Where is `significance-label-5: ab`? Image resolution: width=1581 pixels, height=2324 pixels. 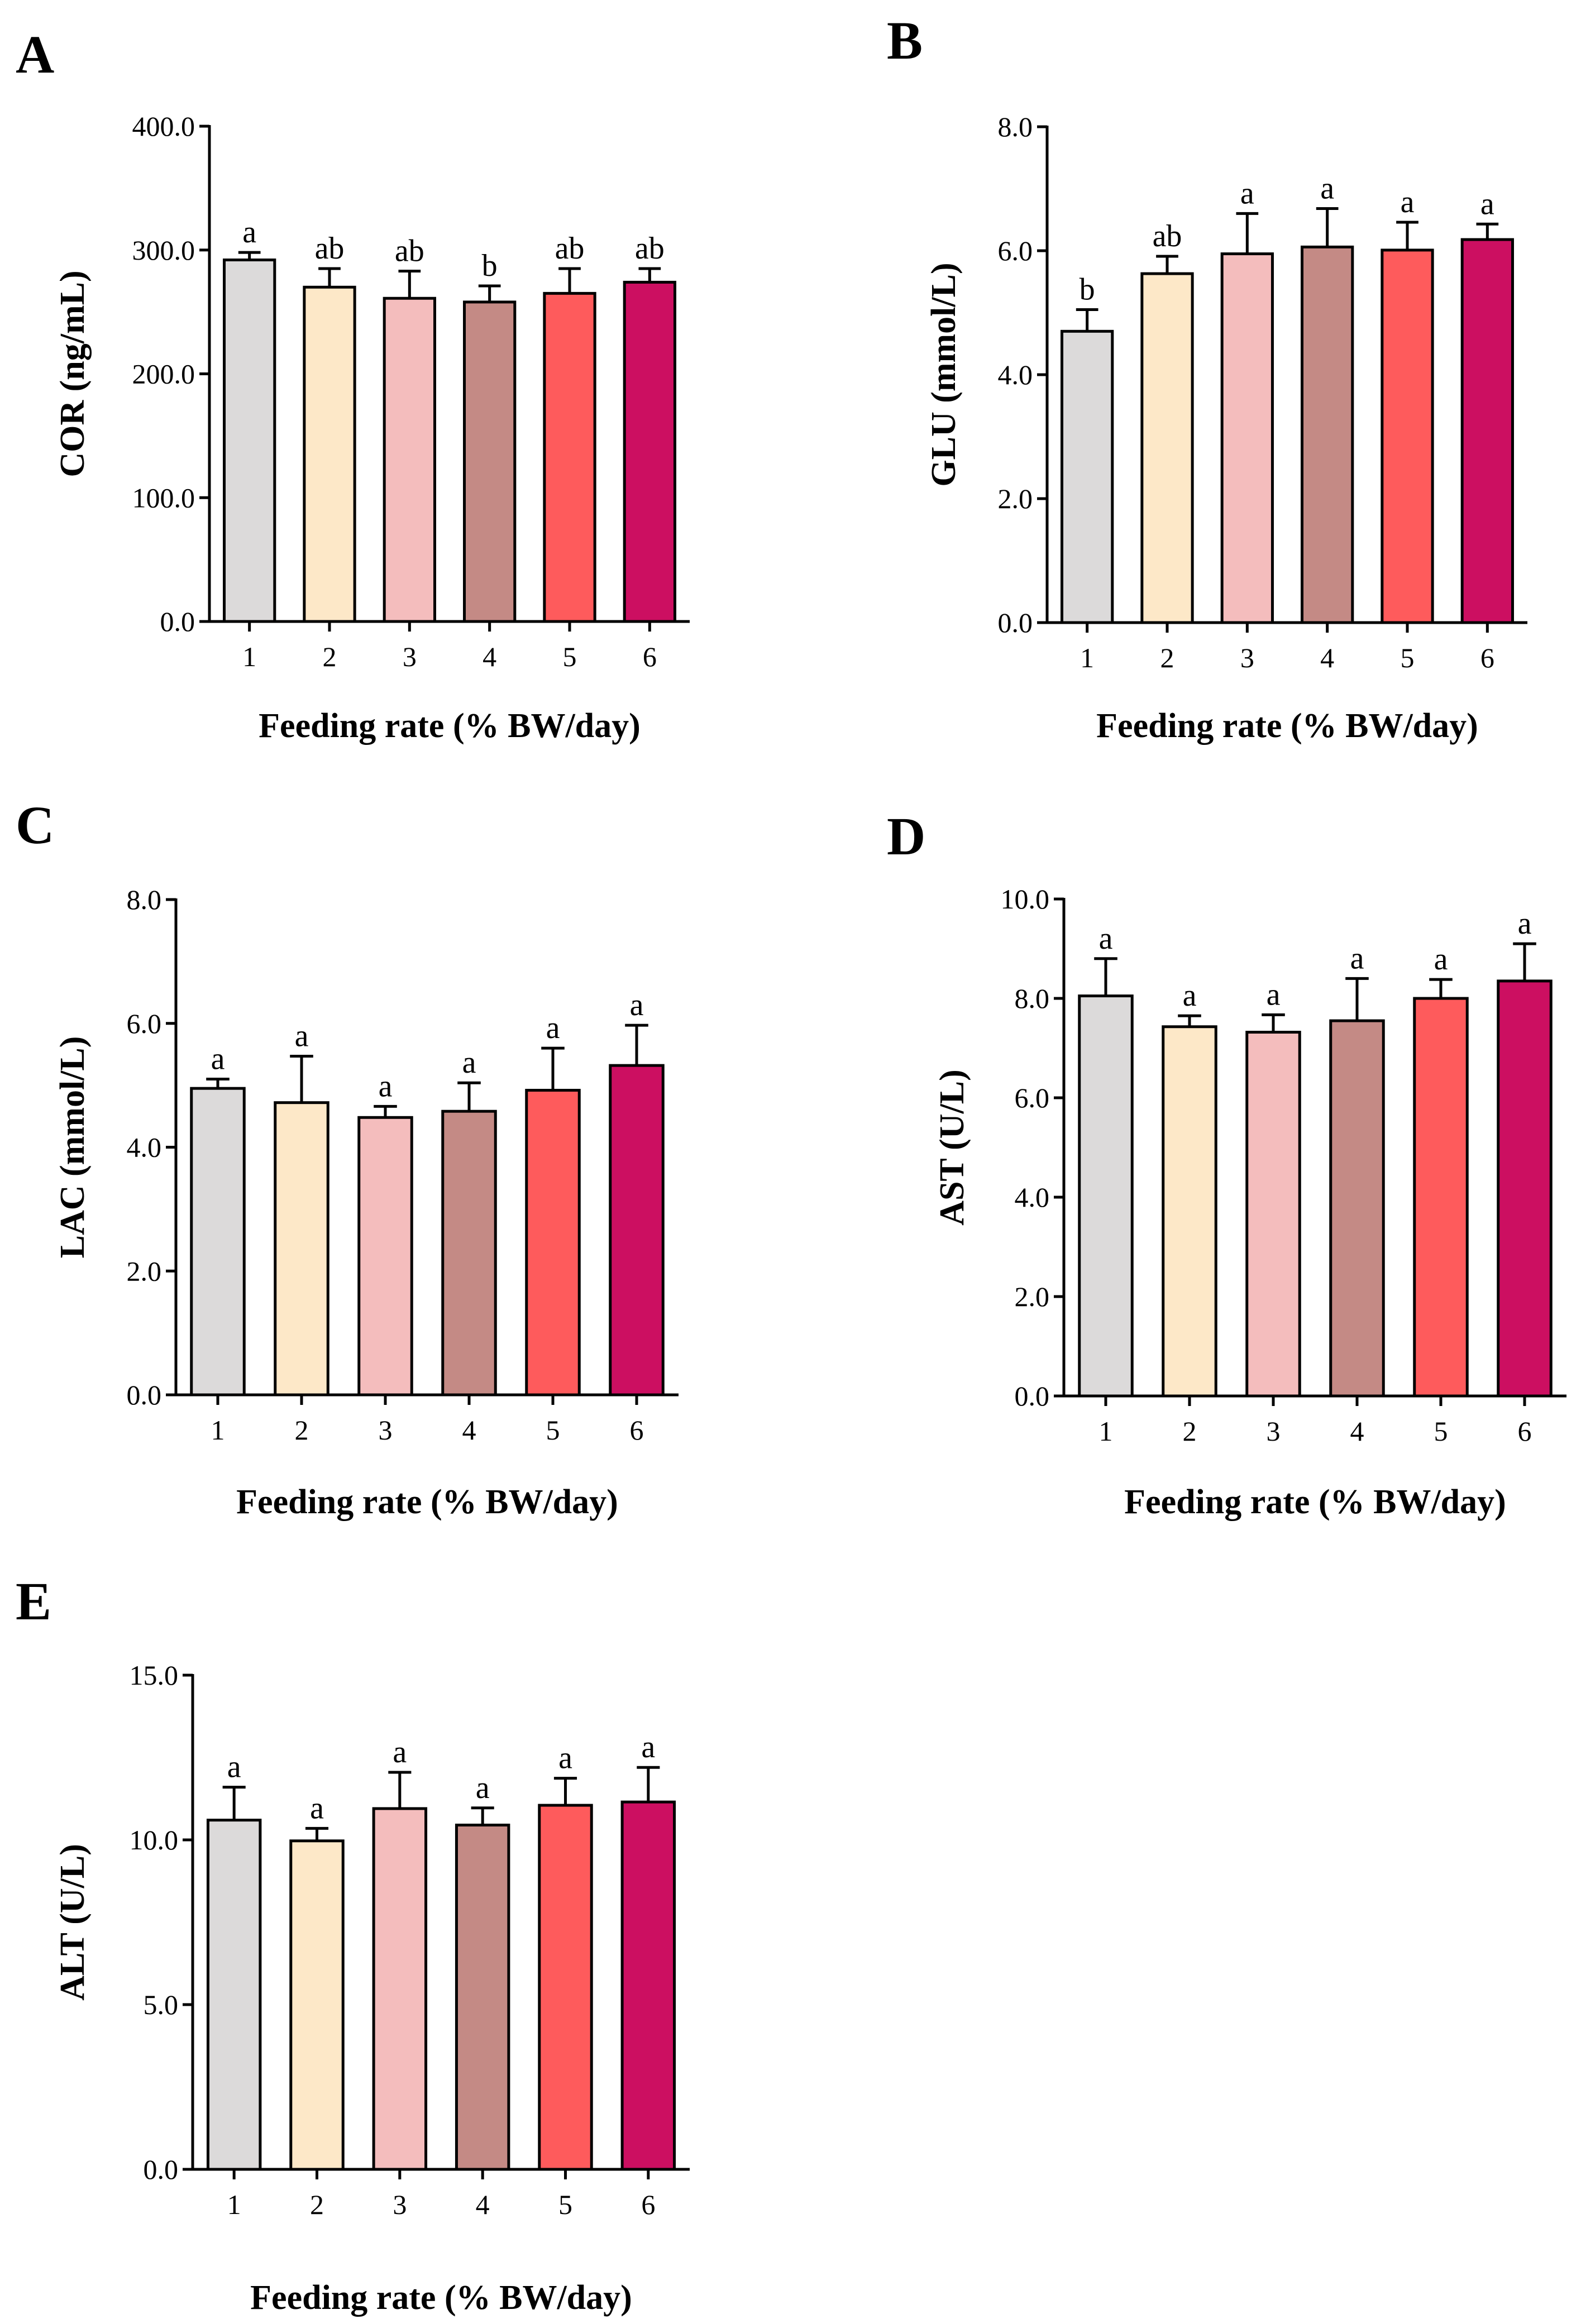 significance-label-5: ab is located at coordinates (570, 248).